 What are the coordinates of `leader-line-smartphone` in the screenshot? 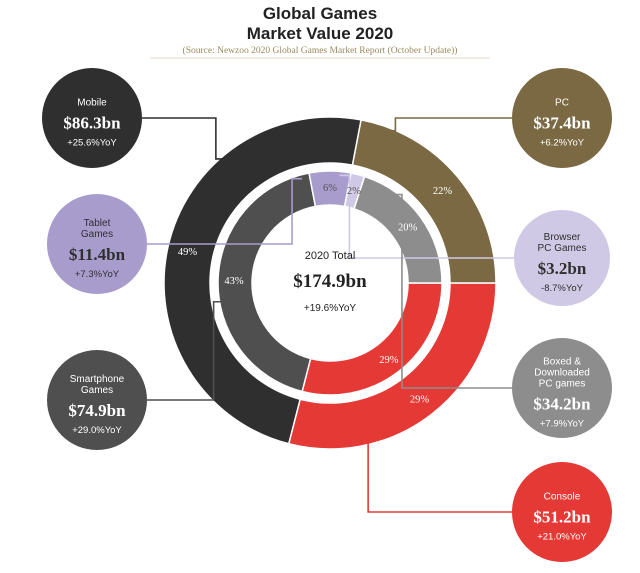 It's located at (185, 350).